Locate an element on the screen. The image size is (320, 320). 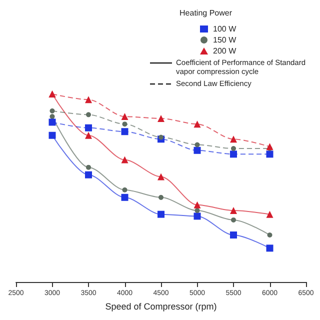
legend-label: 100 W is located at coordinates (225, 29).